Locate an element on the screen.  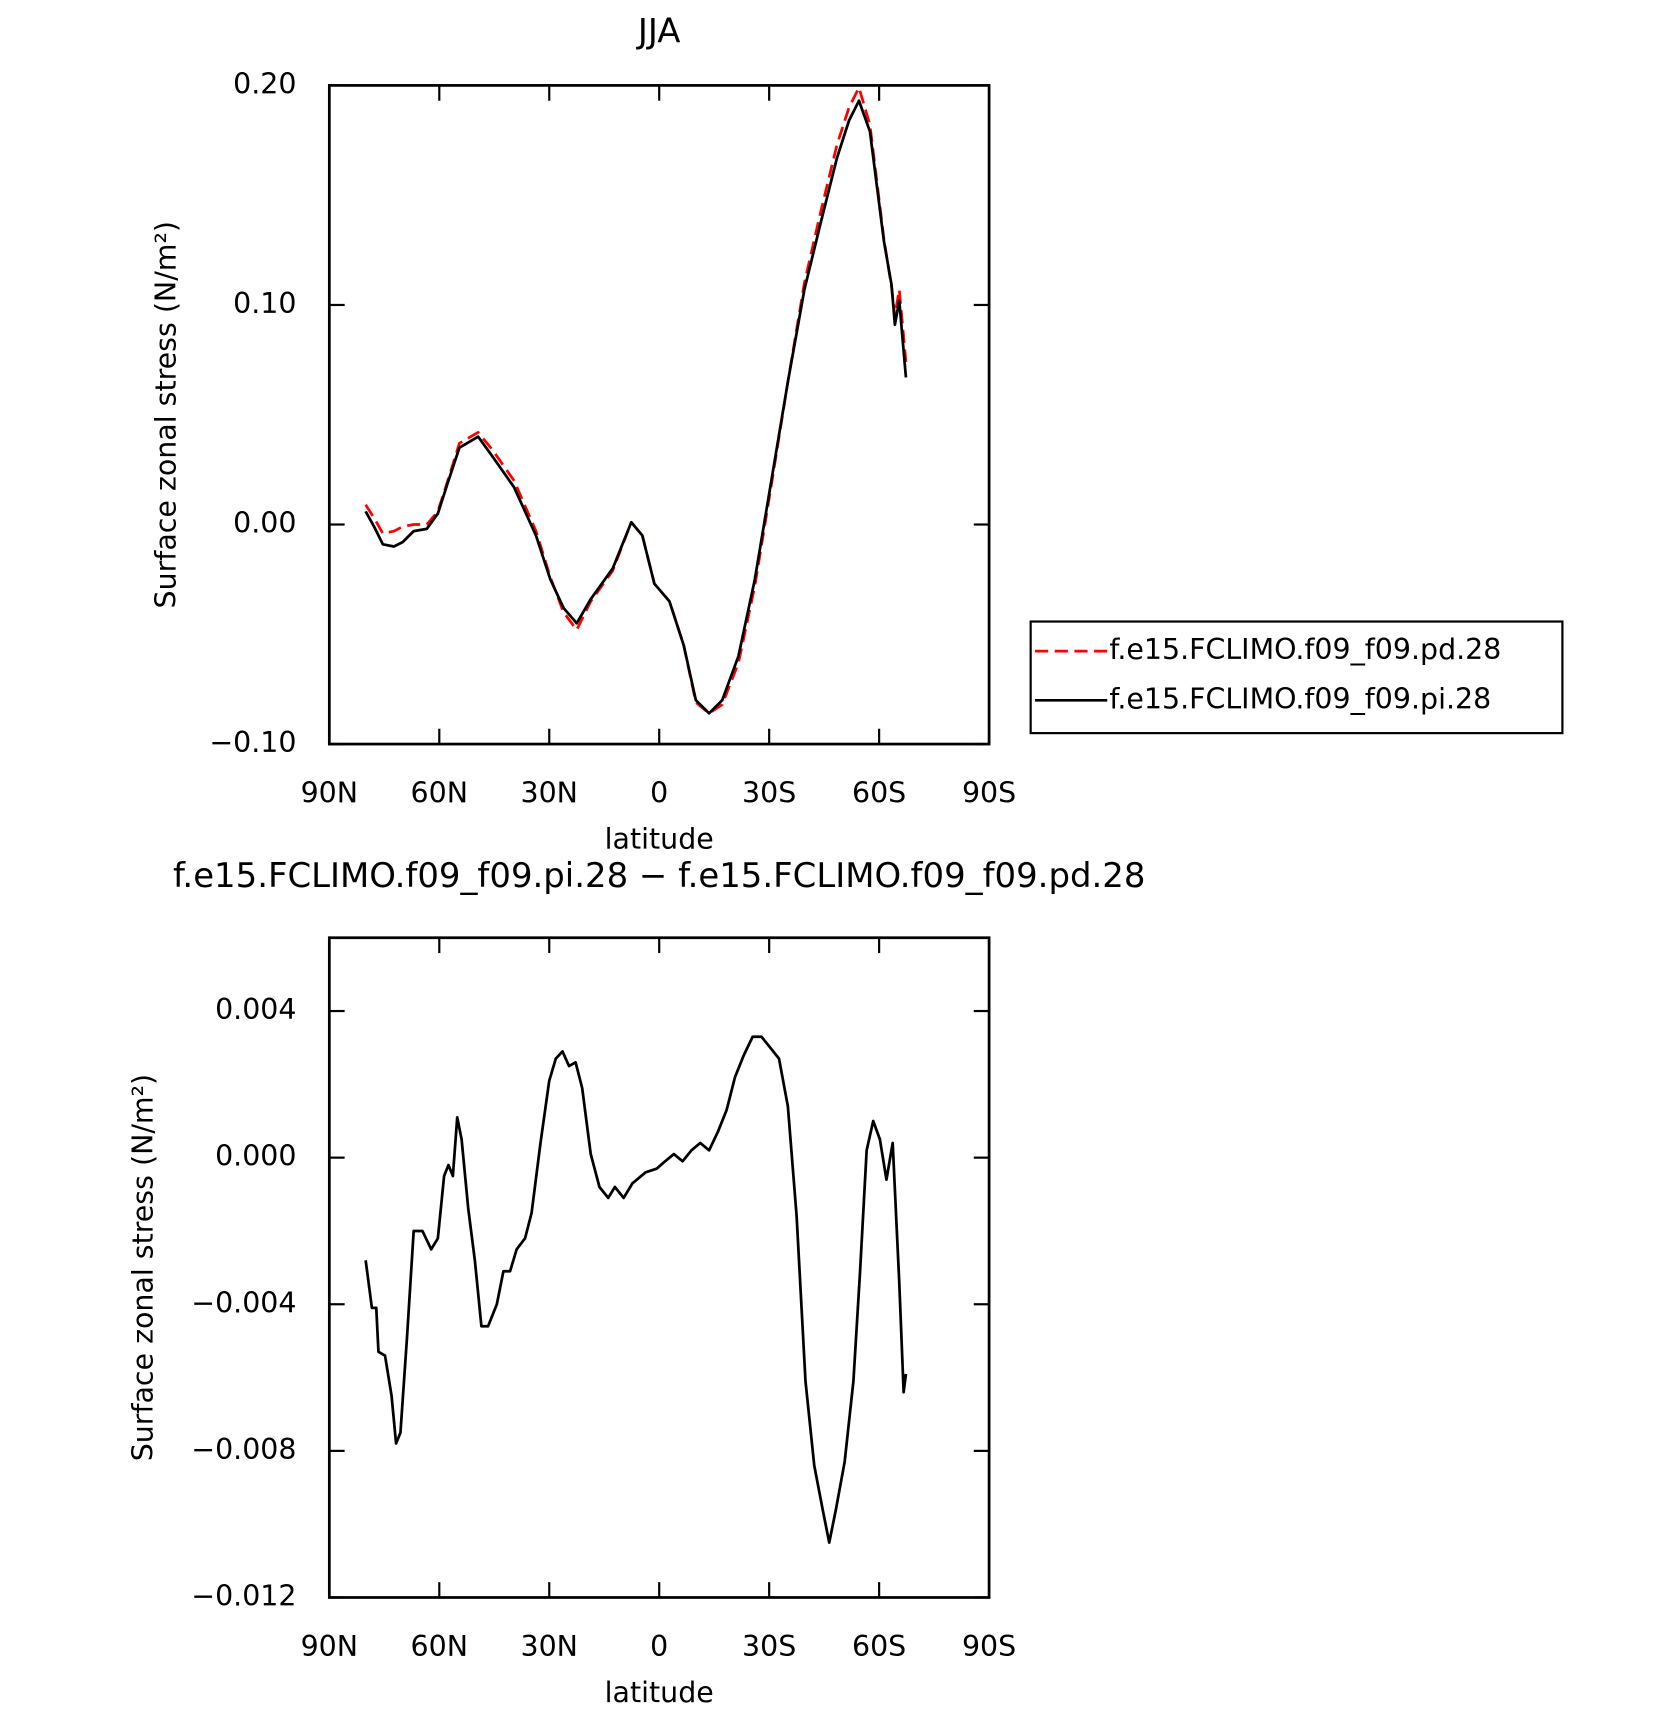
y-tick-label: −0.012 is located at coordinates (243, 1595).